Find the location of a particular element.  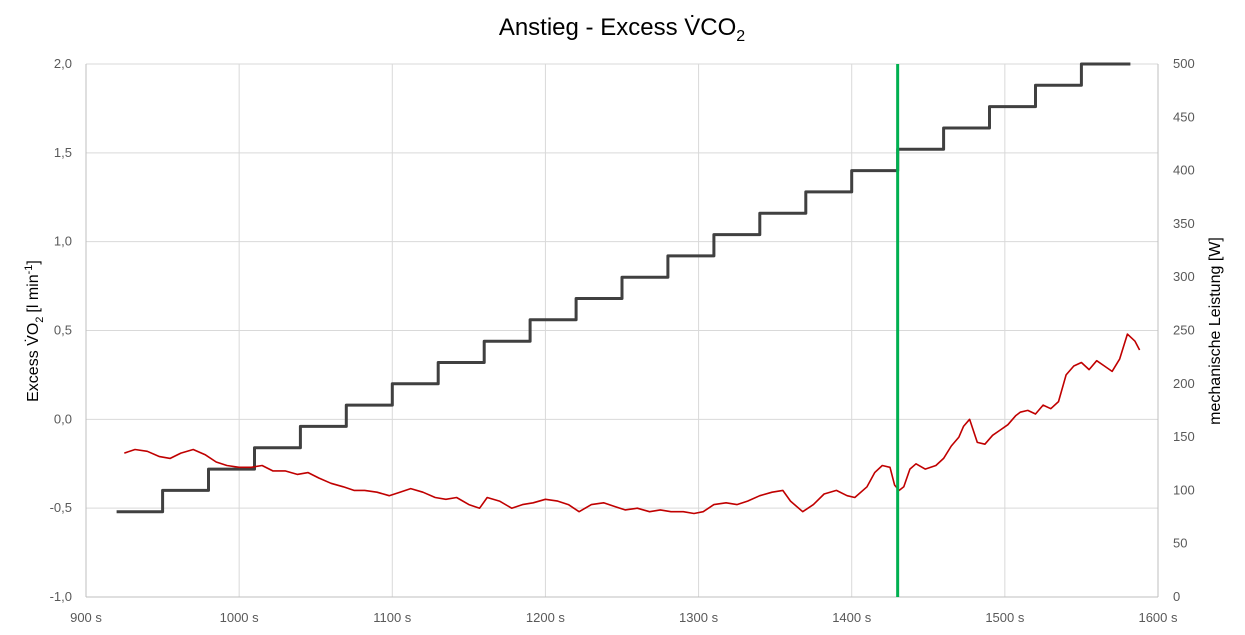

x-tick-label: 1500 s is located at coordinates (1005, 617).